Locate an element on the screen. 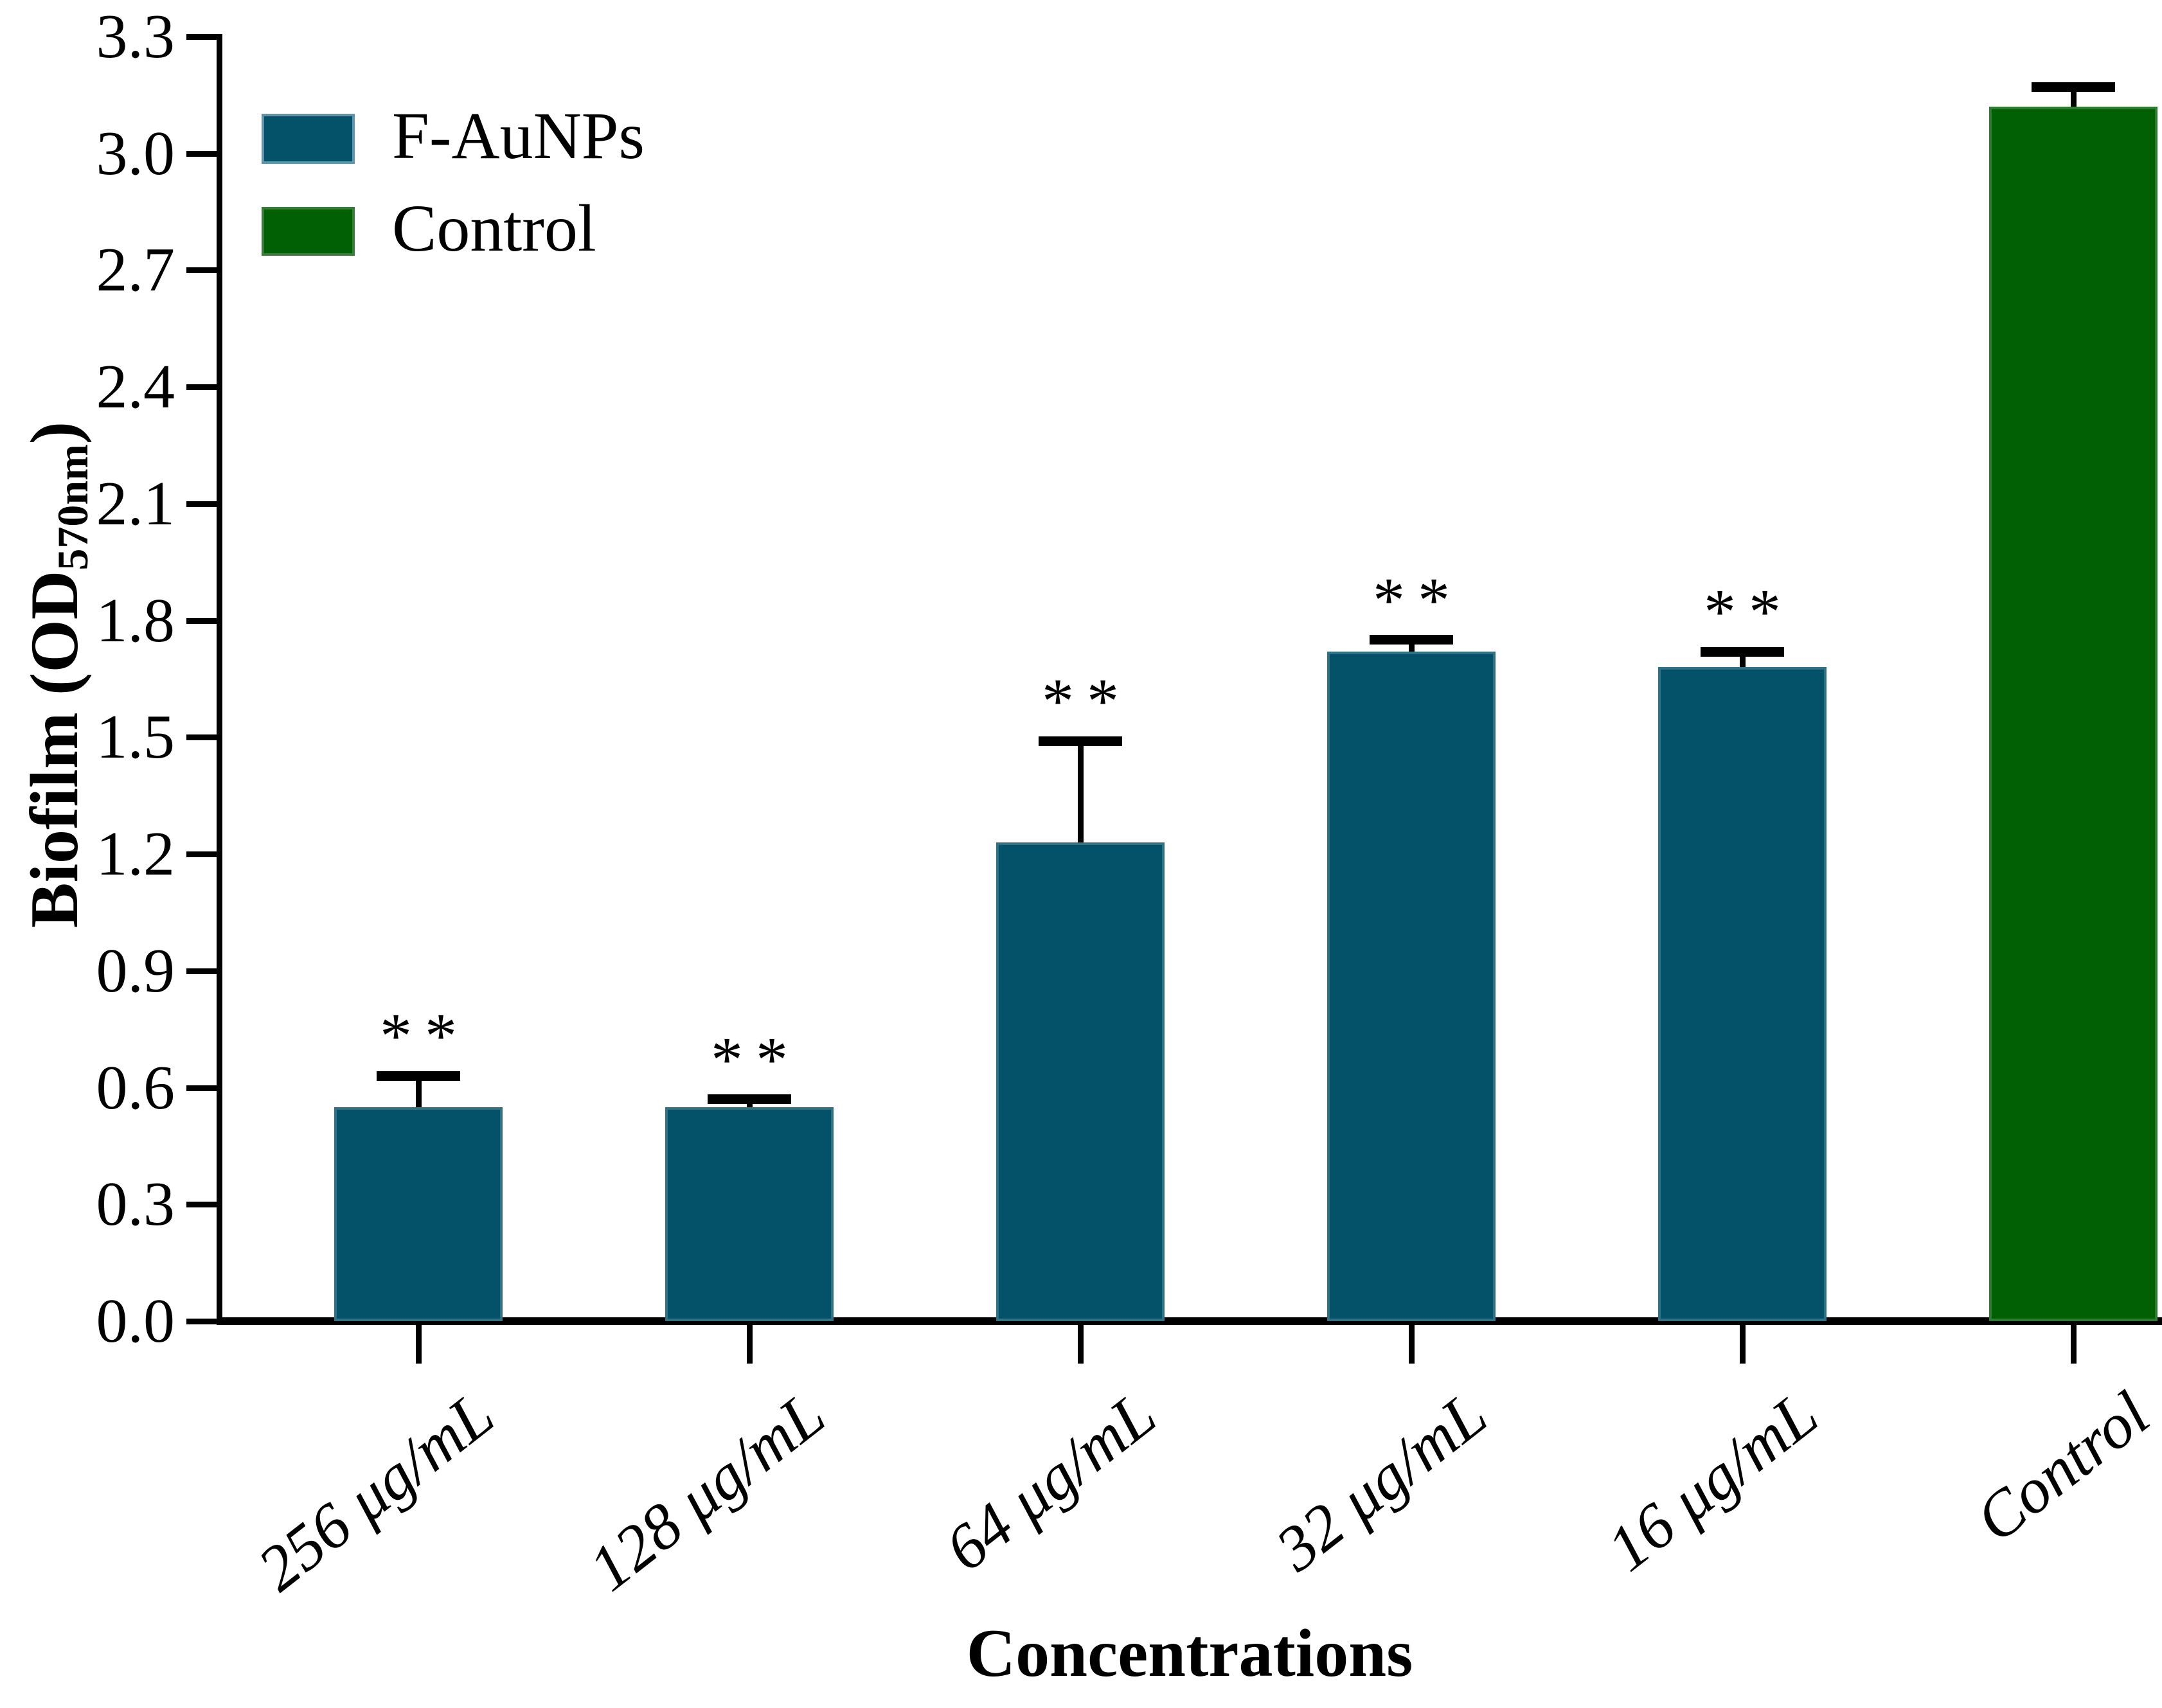 This screenshot has width=2162, height=1708. bar-128-g-ml is located at coordinates (750, 1214).